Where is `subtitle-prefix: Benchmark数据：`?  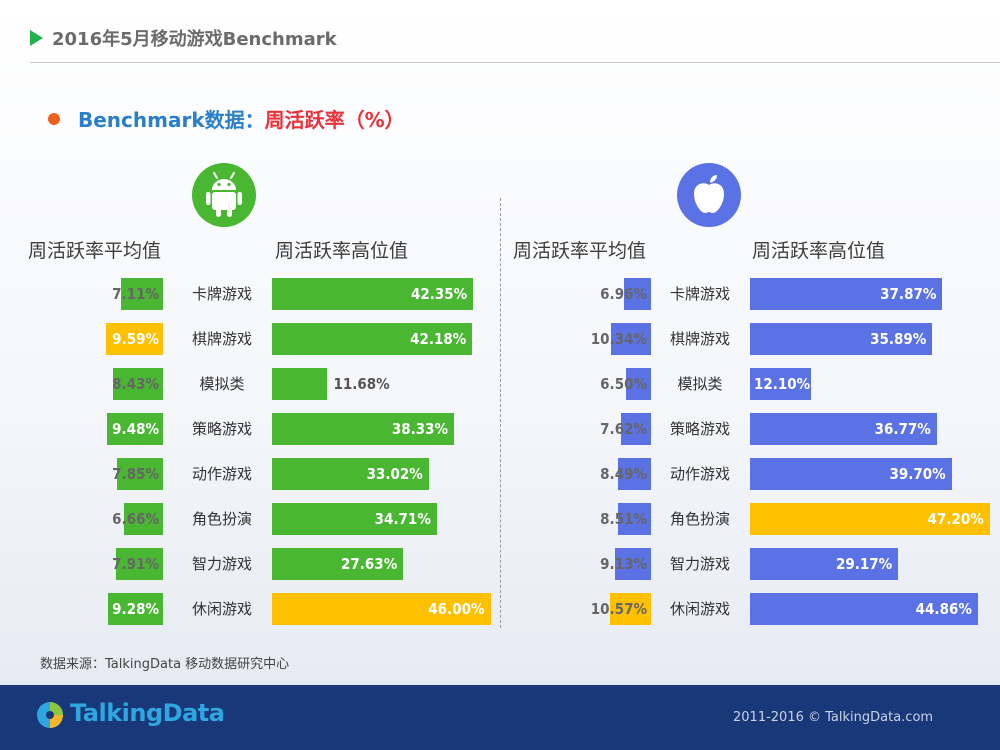 subtitle-prefix: Benchmark数据： is located at coordinates (171, 120).